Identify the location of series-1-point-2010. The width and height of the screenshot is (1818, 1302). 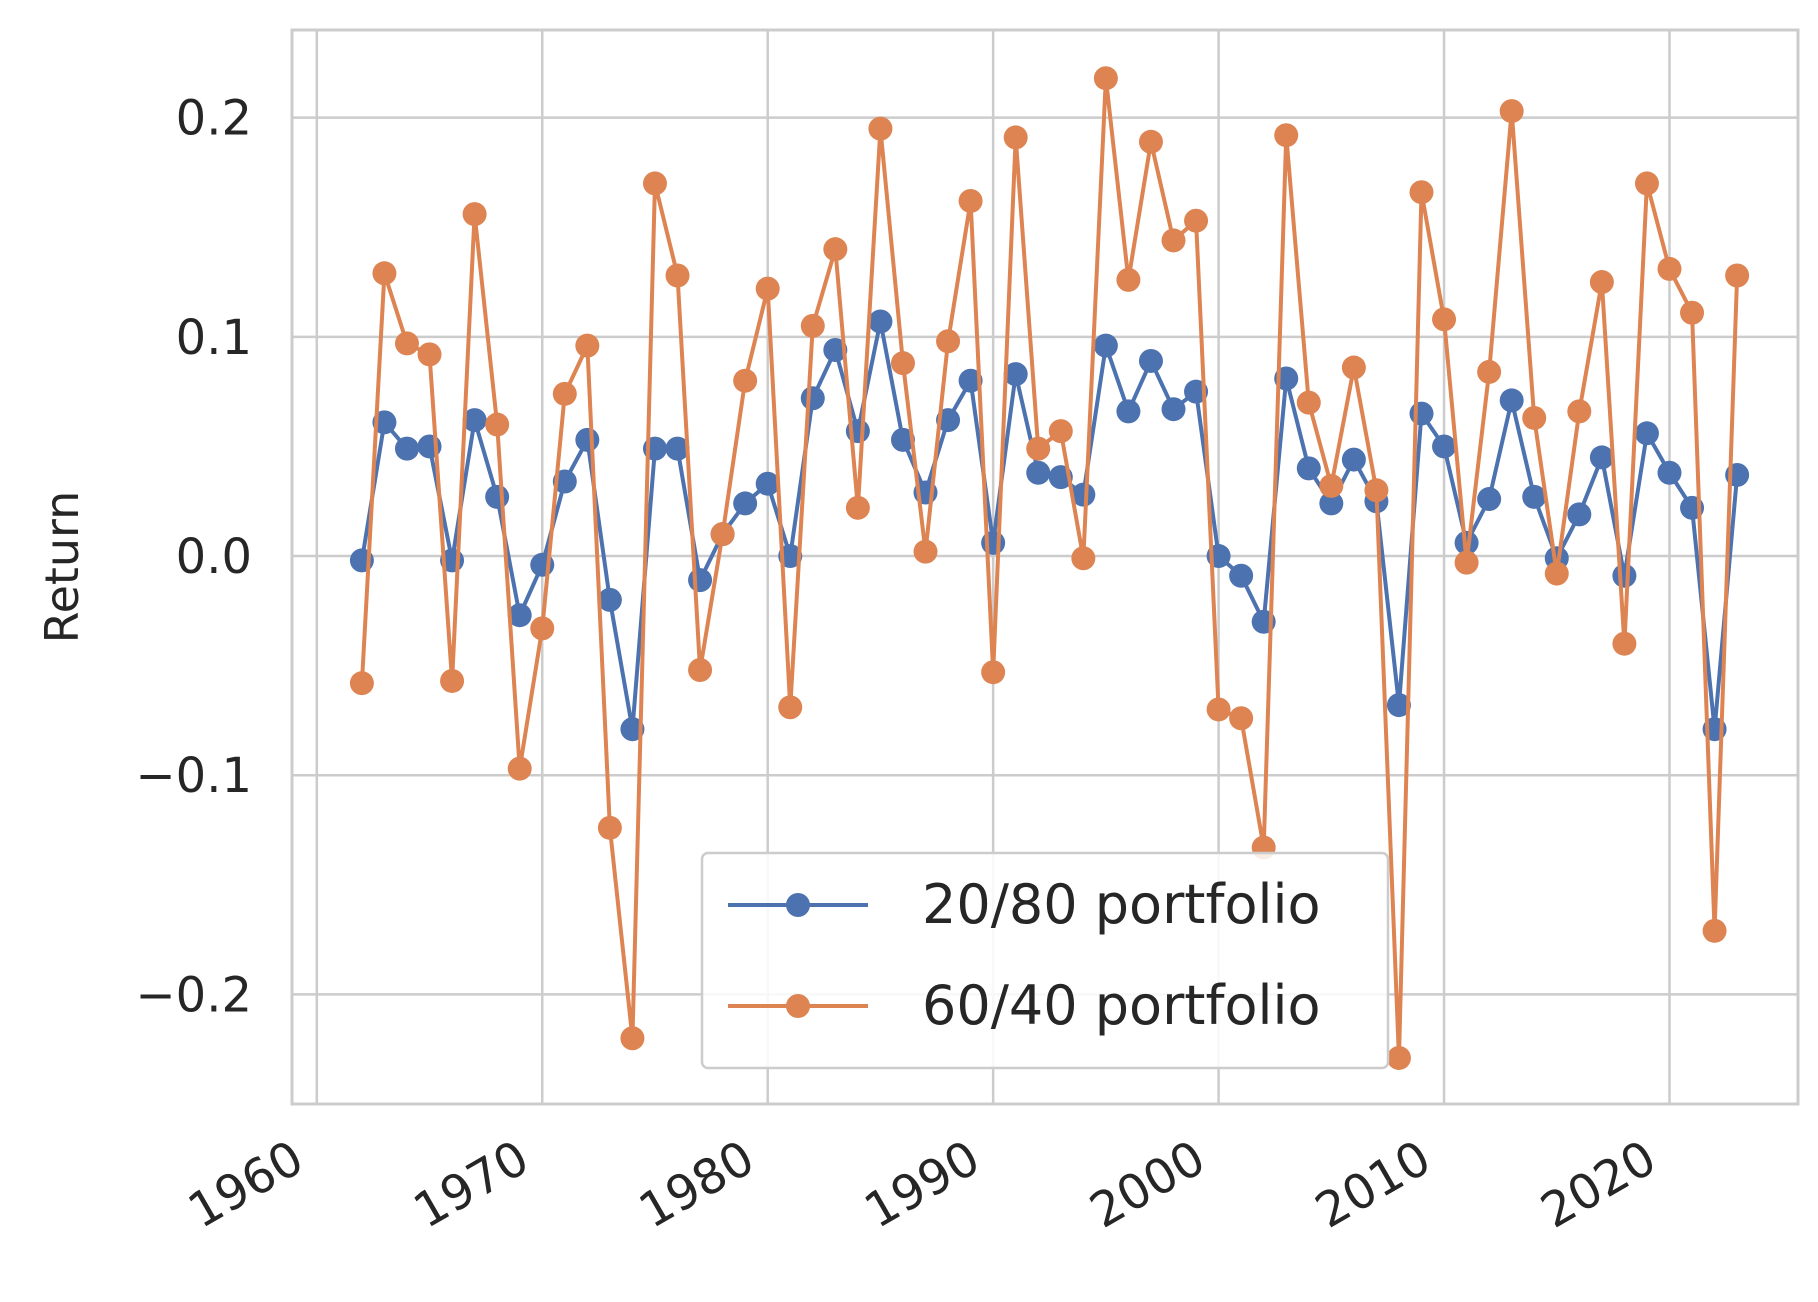
(1444, 319).